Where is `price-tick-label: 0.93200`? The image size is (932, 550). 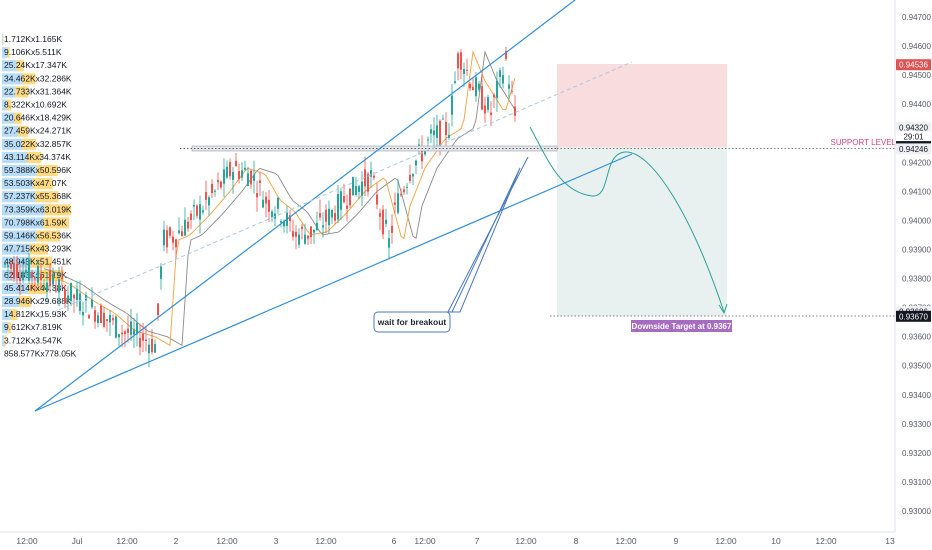
price-tick-label: 0.93200 is located at coordinates (916, 453).